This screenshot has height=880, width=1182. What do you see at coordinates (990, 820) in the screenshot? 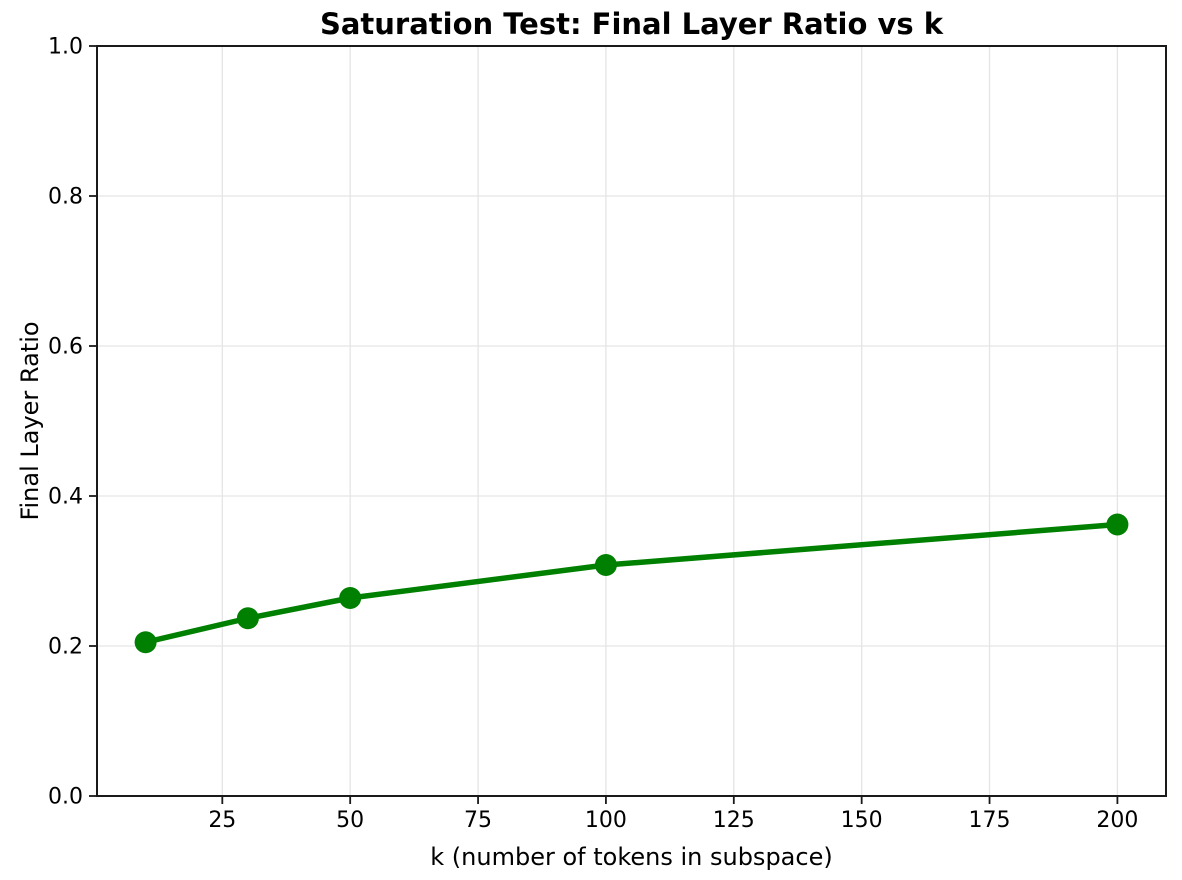
I see `x-tick-label: 175` at bounding box center [990, 820].